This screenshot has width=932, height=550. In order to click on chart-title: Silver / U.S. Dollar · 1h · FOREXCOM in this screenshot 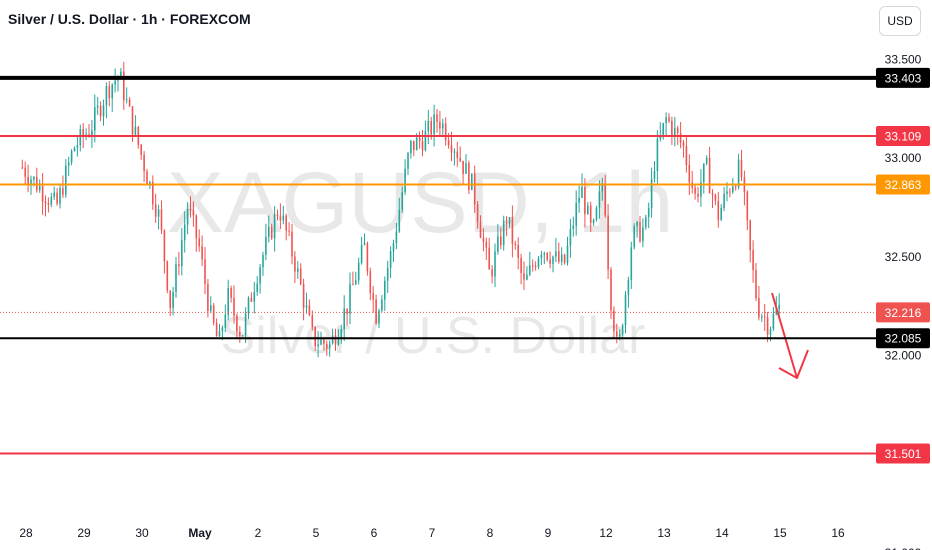, I will do `click(129, 19)`.